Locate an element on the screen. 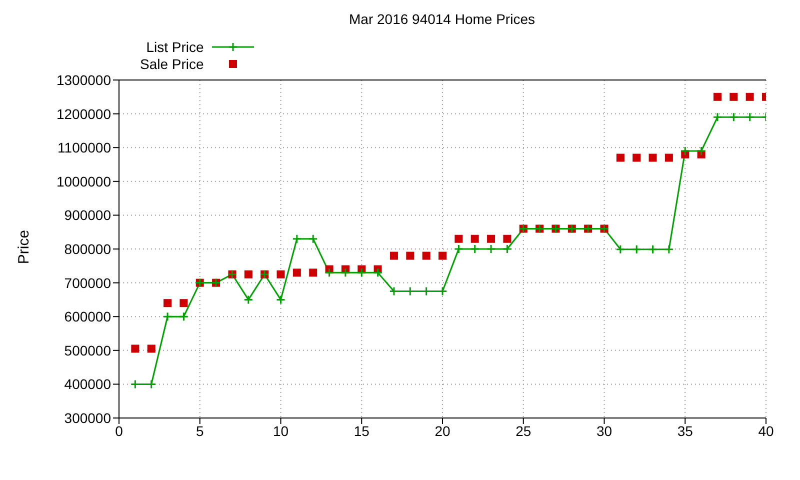 The width and height of the screenshot is (800, 480). x-tick-label: 25 is located at coordinates (524, 430).